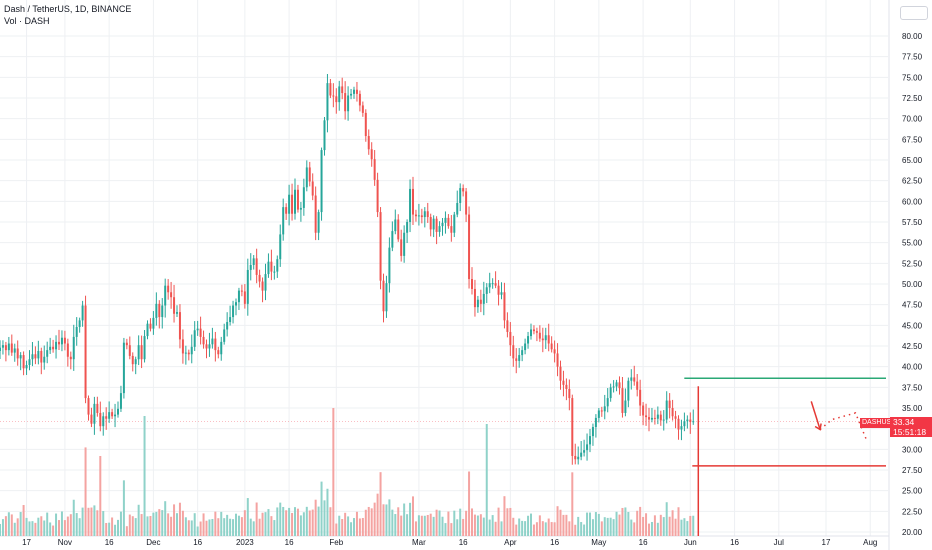 The width and height of the screenshot is (932, 550). Describe the element at coordinates (914, 13) in the screenshot. I see `settings-button` at that location.